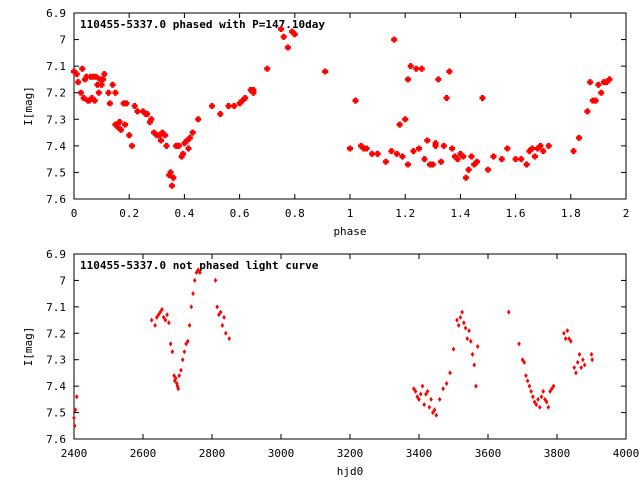 The image size is (640, 480). Describe the element at coordinates (199, 265) in the screenshot. I see `chart-title: 110455-5337.0 not phased light curve` at that location.